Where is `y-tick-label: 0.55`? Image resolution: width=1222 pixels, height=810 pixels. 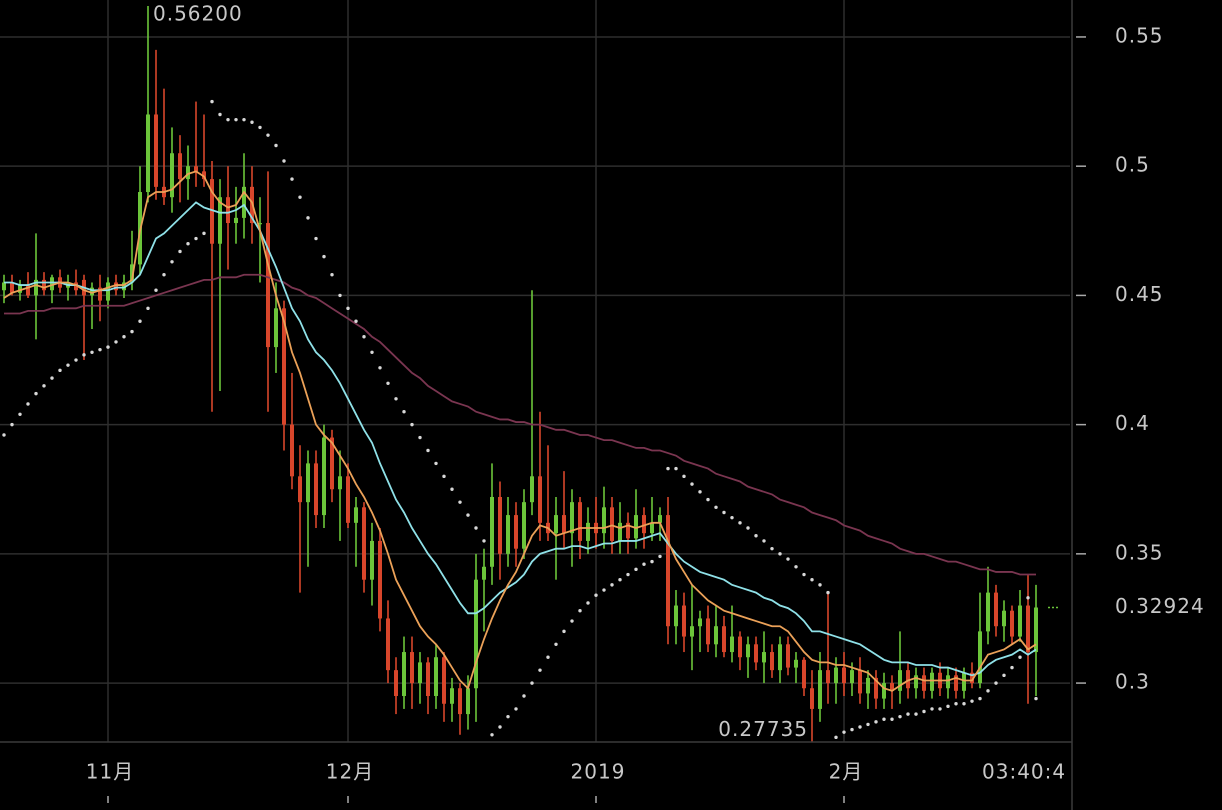 y-tick-label: 0.55 is located at coordinates (1139, 35).